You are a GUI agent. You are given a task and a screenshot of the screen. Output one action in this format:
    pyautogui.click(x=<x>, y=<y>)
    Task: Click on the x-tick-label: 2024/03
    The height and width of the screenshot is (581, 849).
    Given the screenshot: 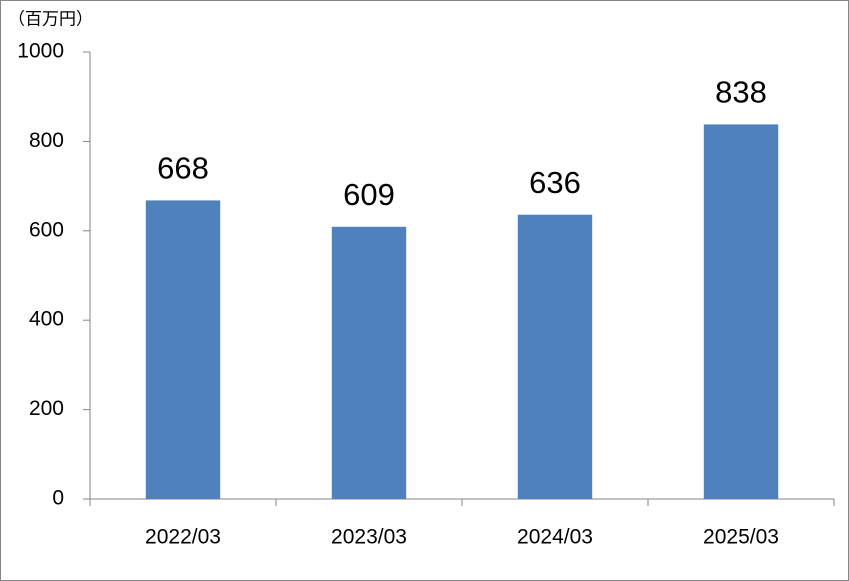 What is the action you would take?
    pyautogui.click(x=555, y=537)
    